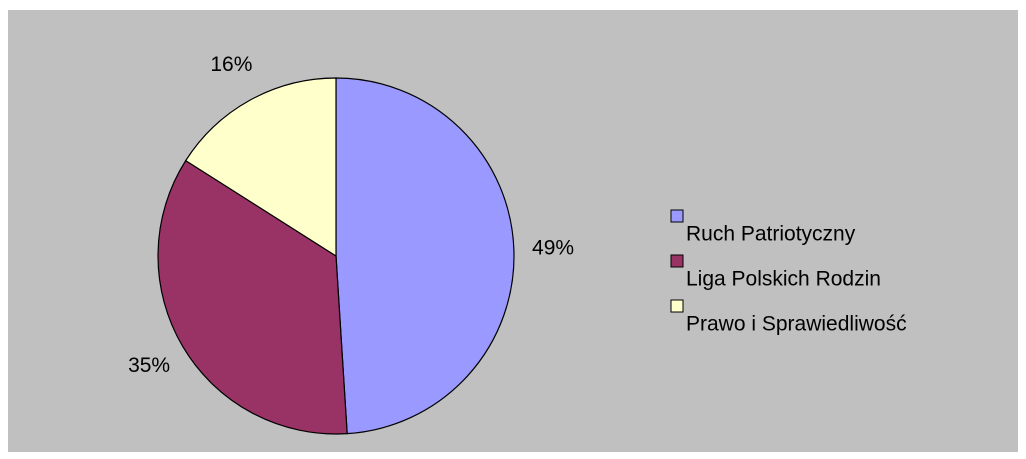 Image resolution: width=1026 pixels, height=459 pixels. What do you see at coordinates (796, 324) in the screenshot?
I see `legend-label: Prawo i Sprawiedliwość` at bounding box center [796, 324].